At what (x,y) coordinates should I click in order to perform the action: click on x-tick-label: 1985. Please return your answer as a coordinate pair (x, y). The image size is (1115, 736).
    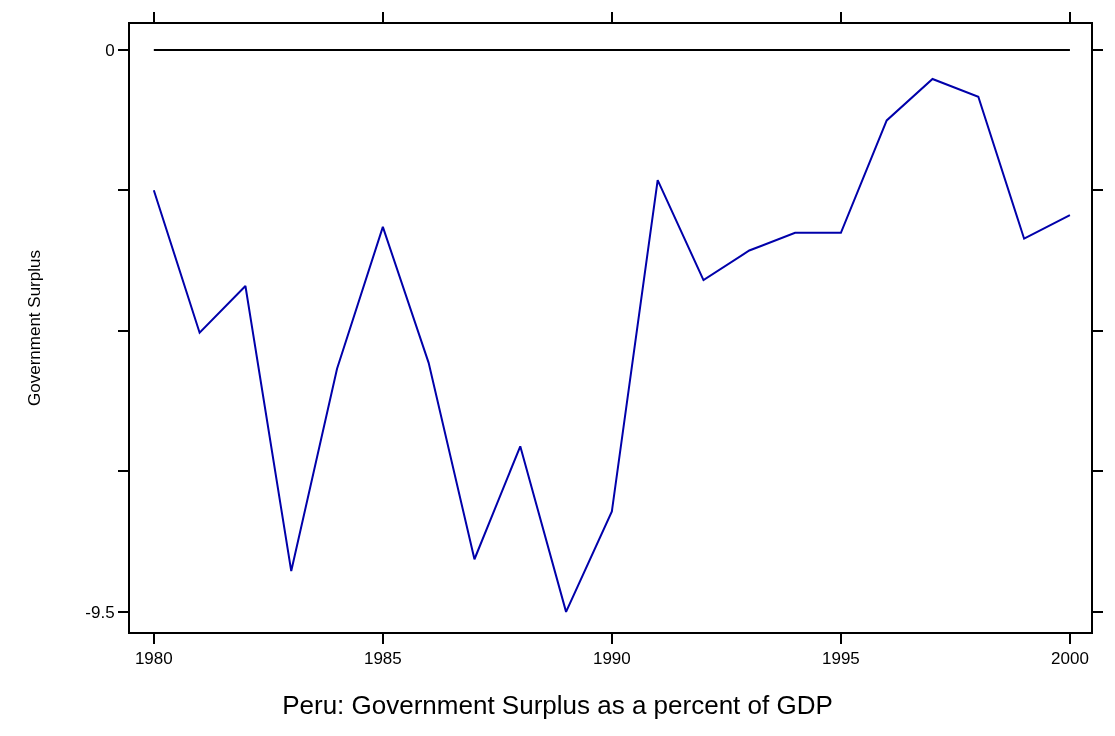
    Looking at the image, I should click on (382, 659).